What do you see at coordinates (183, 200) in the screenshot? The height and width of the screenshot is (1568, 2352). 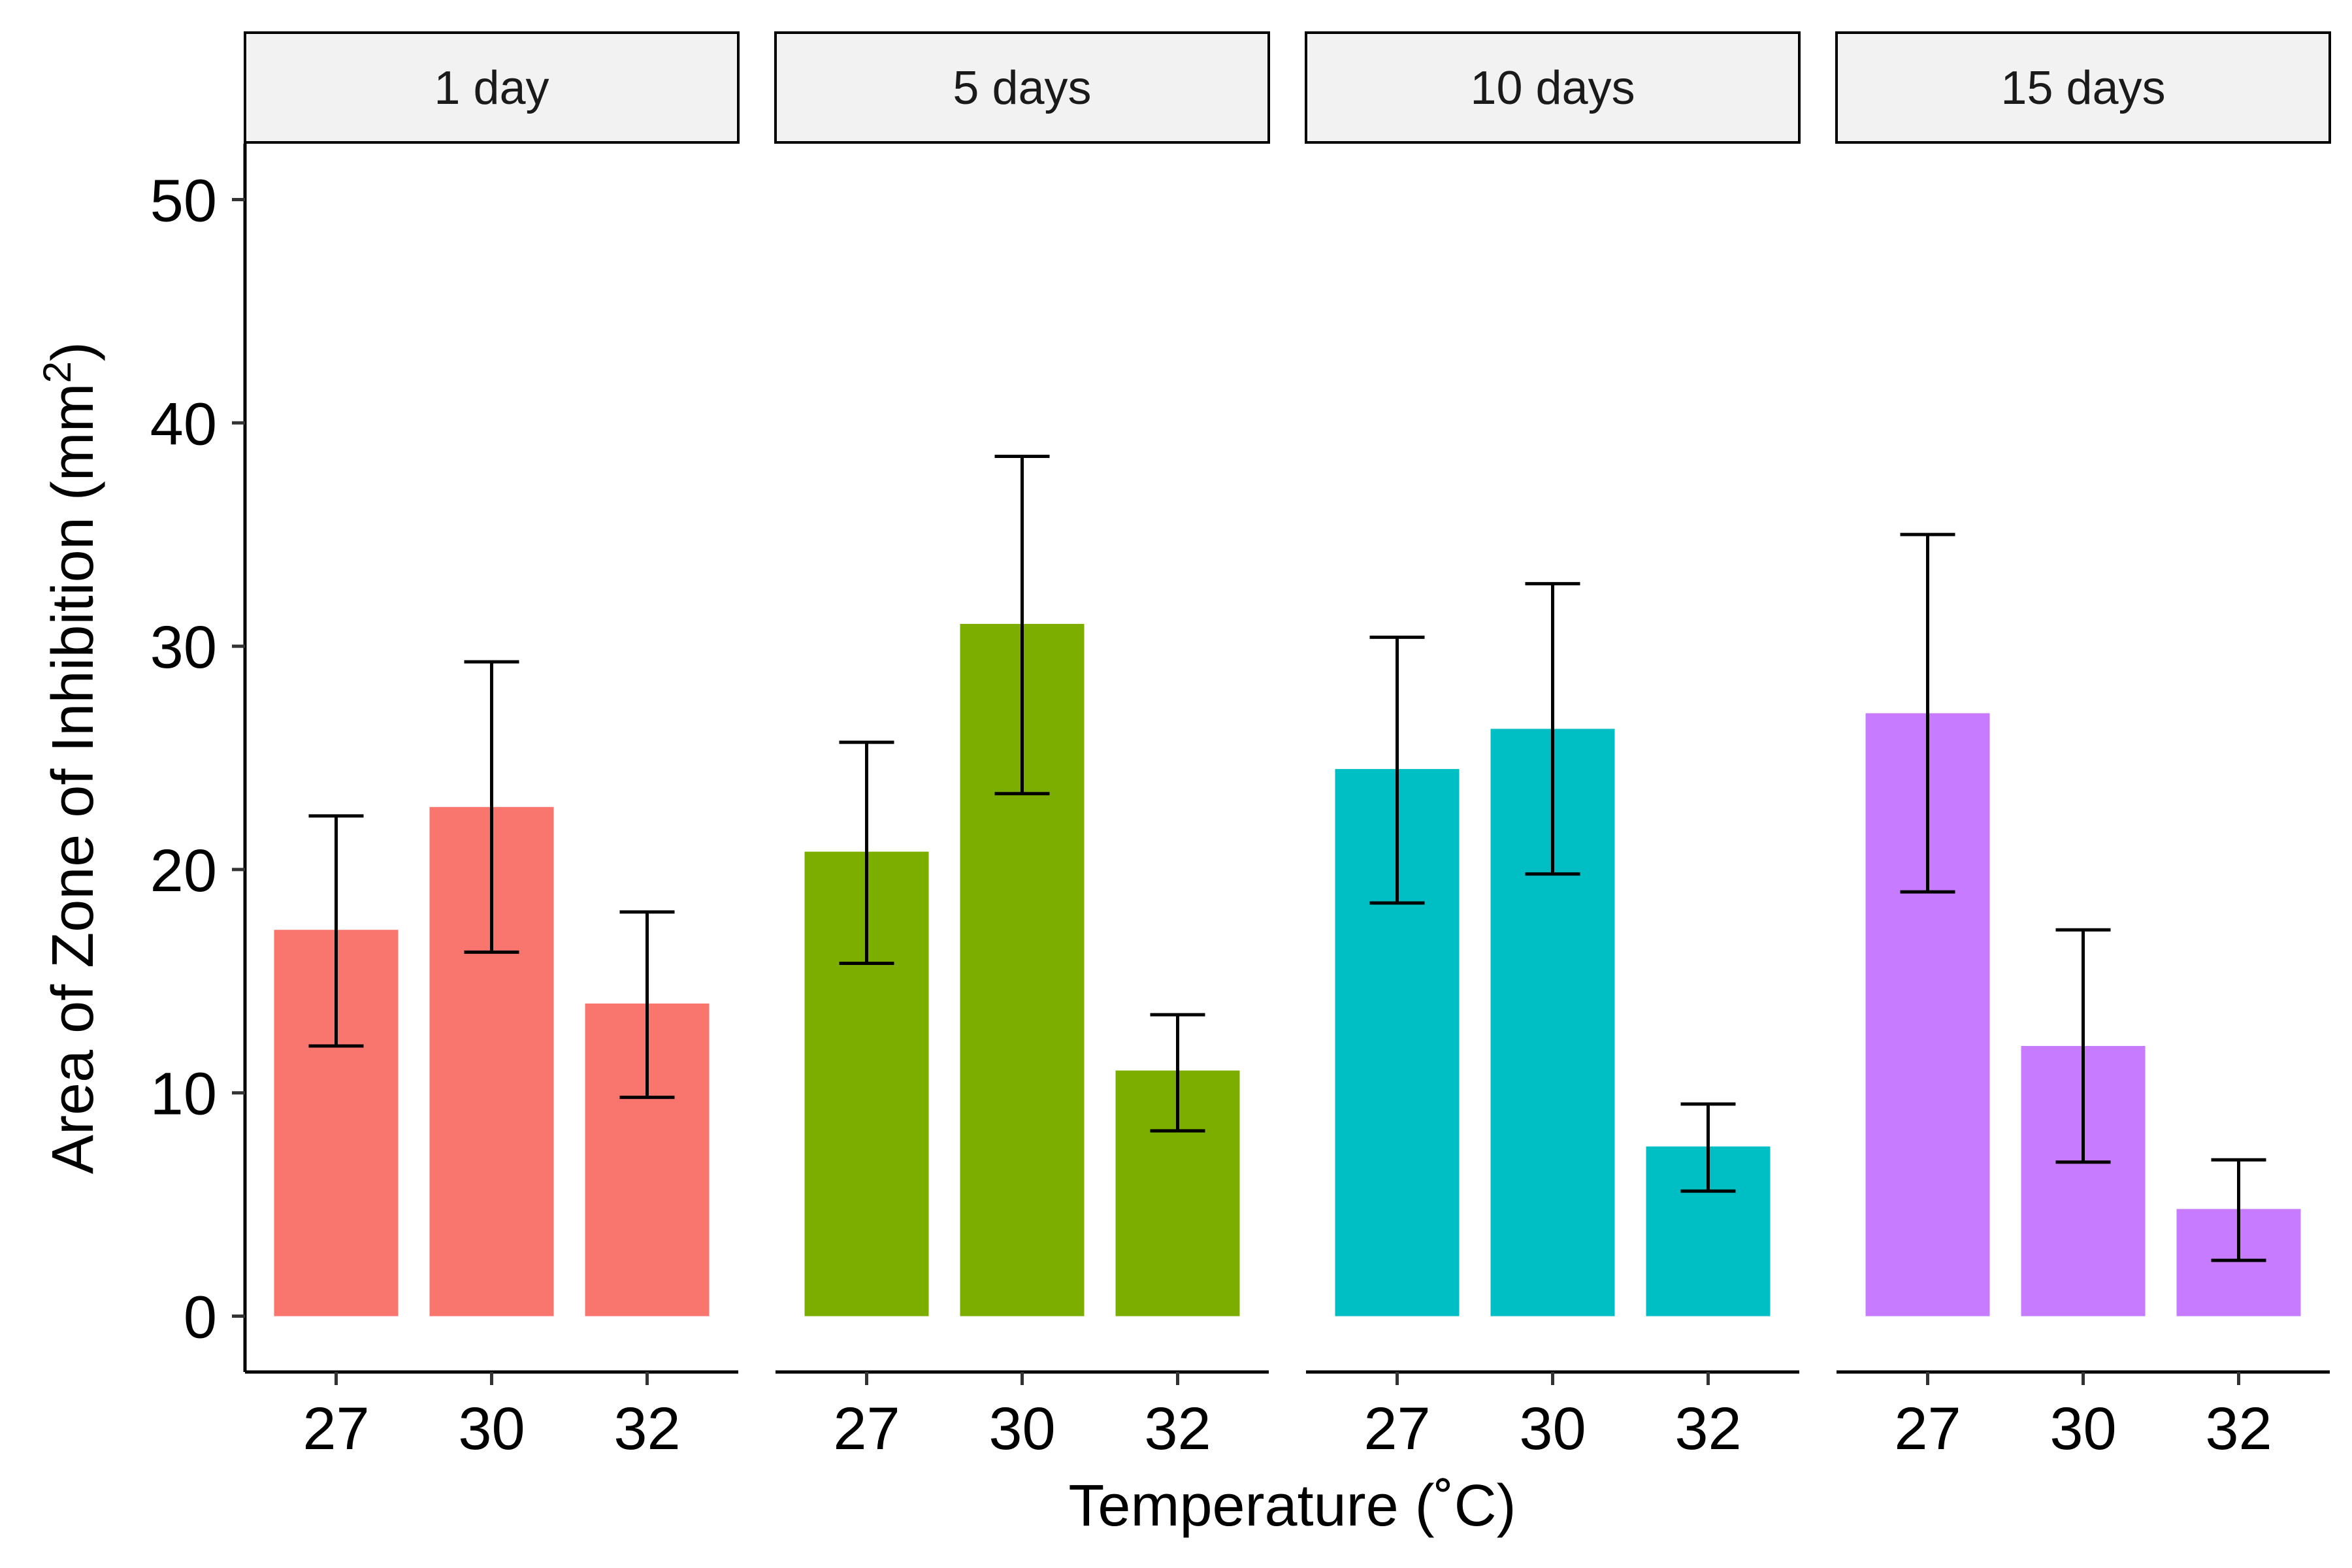 I see `y-tick-label: 50` at bounding box center [183, 200].